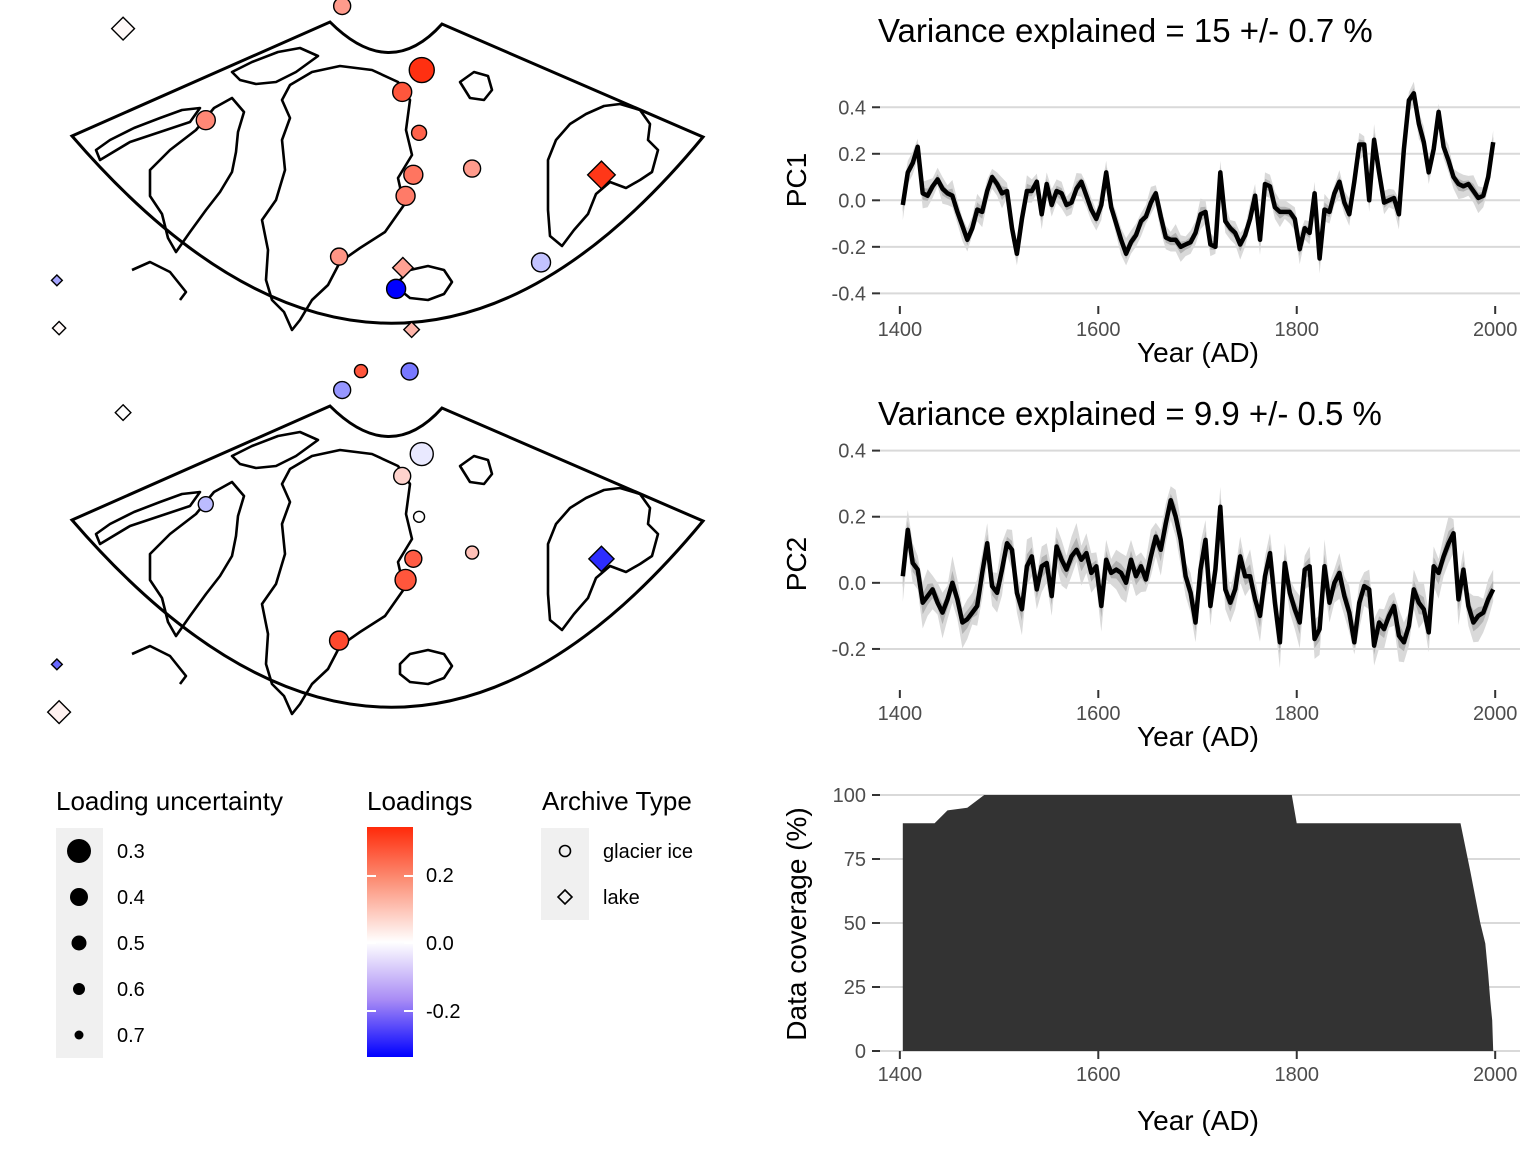 The width and height of the screenshot is (1536, 1152). Describe the element at coordinates (1198, 736) in the screenshot. I see `pc2-xlabel: Year (AD)` at that location.